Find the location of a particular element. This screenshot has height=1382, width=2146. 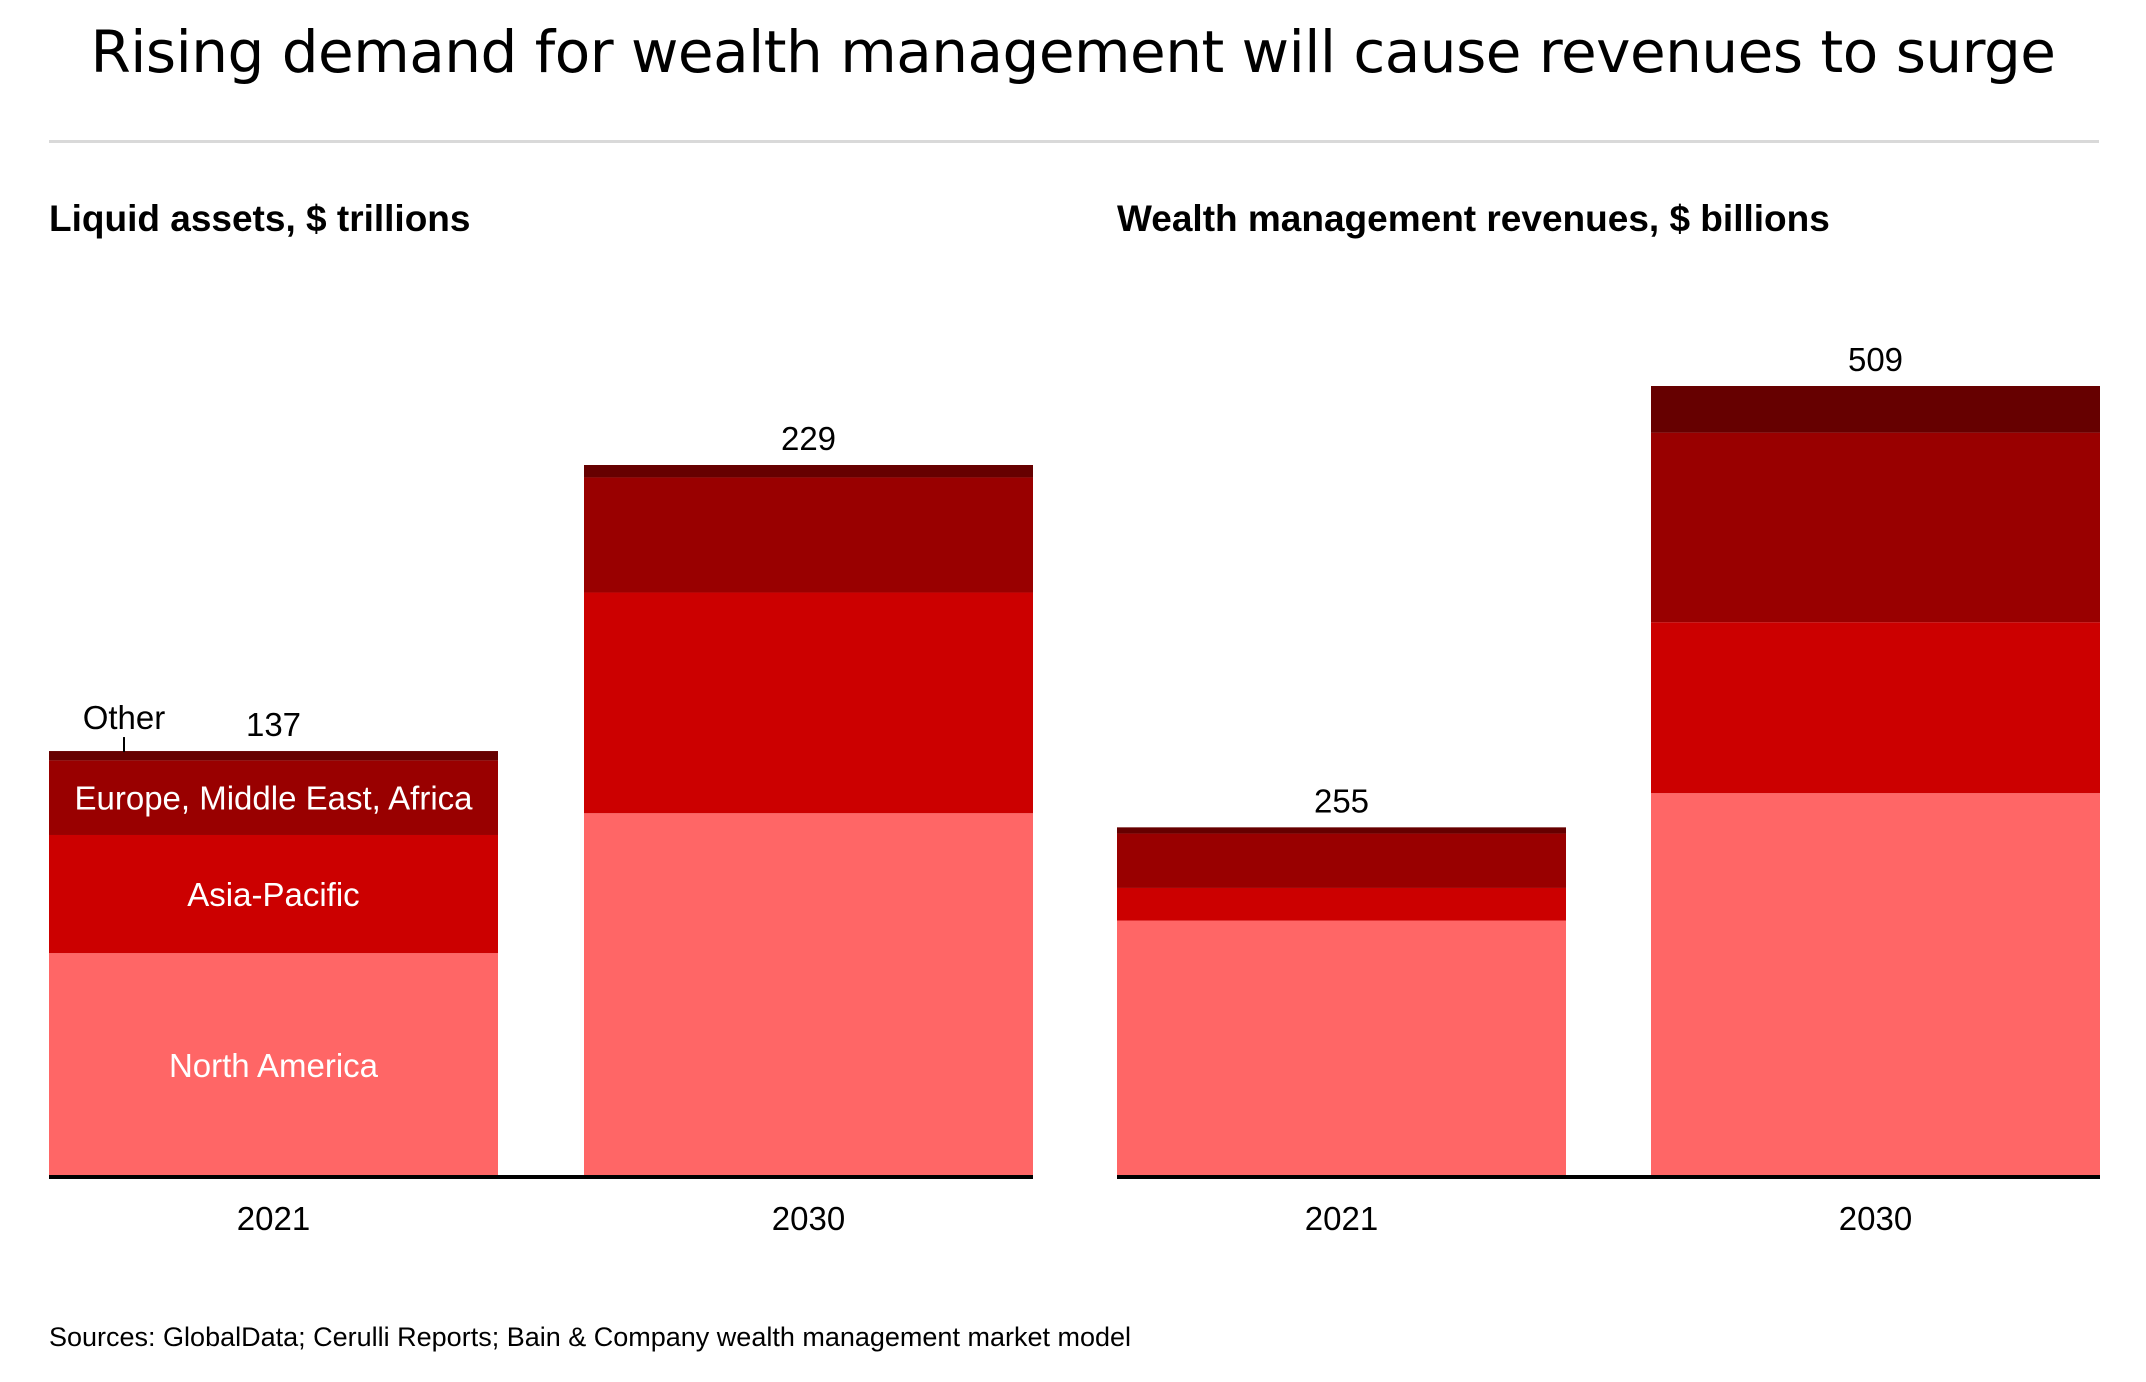

series-label: Europe, Middle East, Africa is located at coordinates (273, 798).